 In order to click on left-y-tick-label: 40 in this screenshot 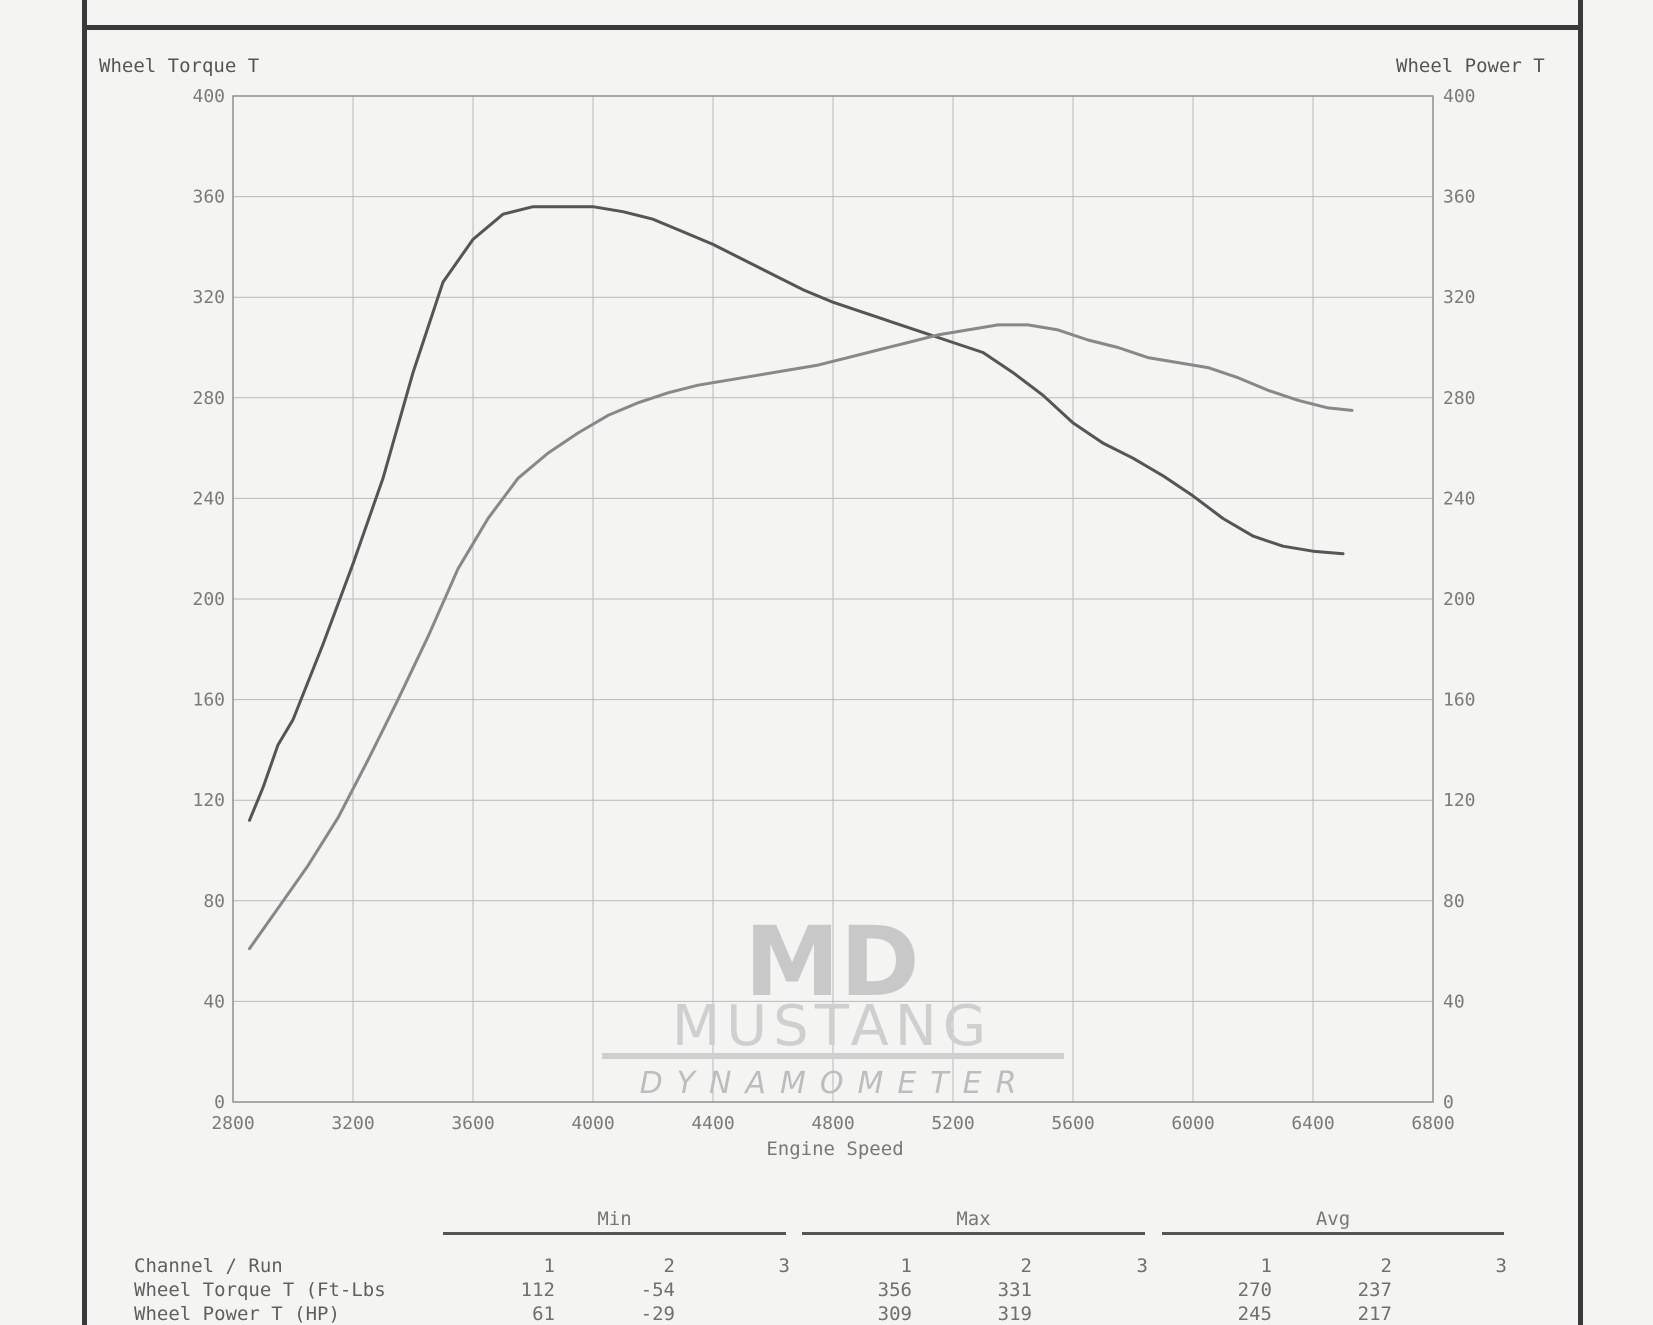, I will do `click(214, 1001)`.